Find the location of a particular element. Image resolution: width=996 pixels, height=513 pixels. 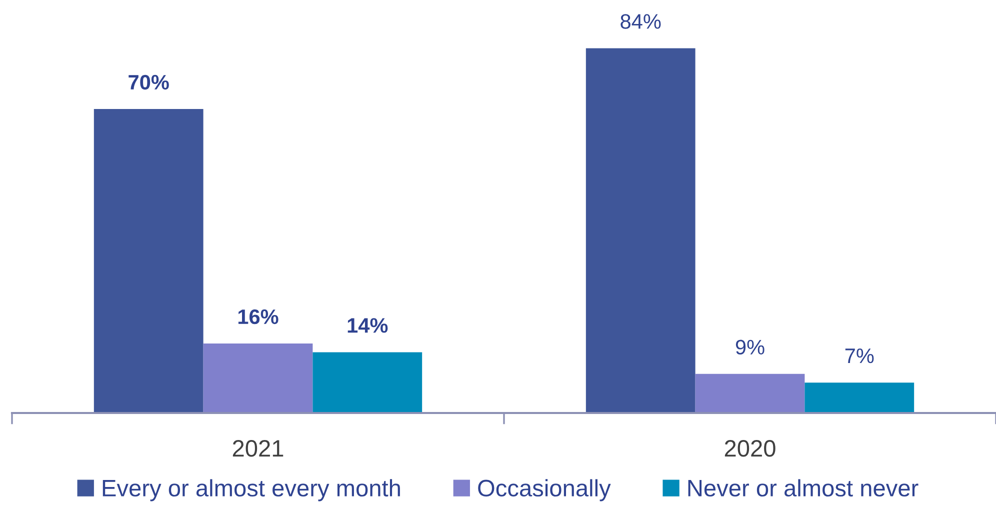

data-label: 16% is located at coordinates (258, 316).